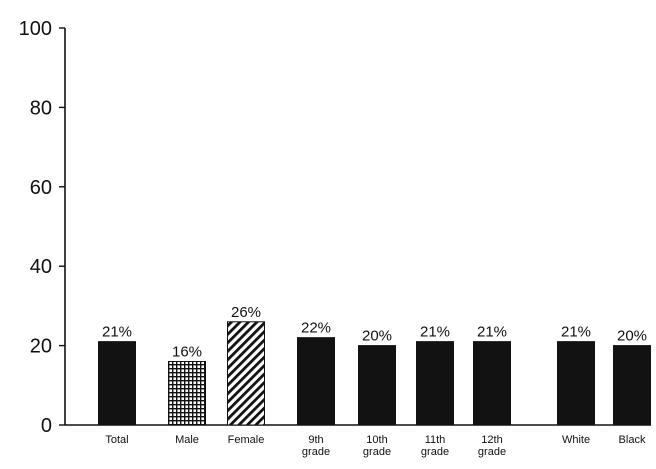 The image size is (656, 469). What do you see at coordinates (576, 440) in the screenshot?
I see `category-label: White` at bounding box center [576, 440].